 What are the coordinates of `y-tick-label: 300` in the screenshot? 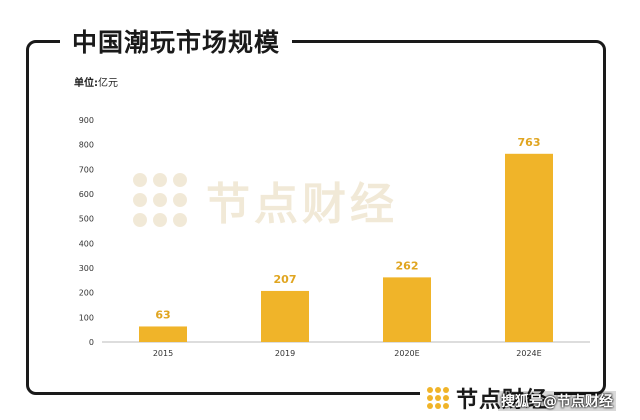 It's located at (86, 268).